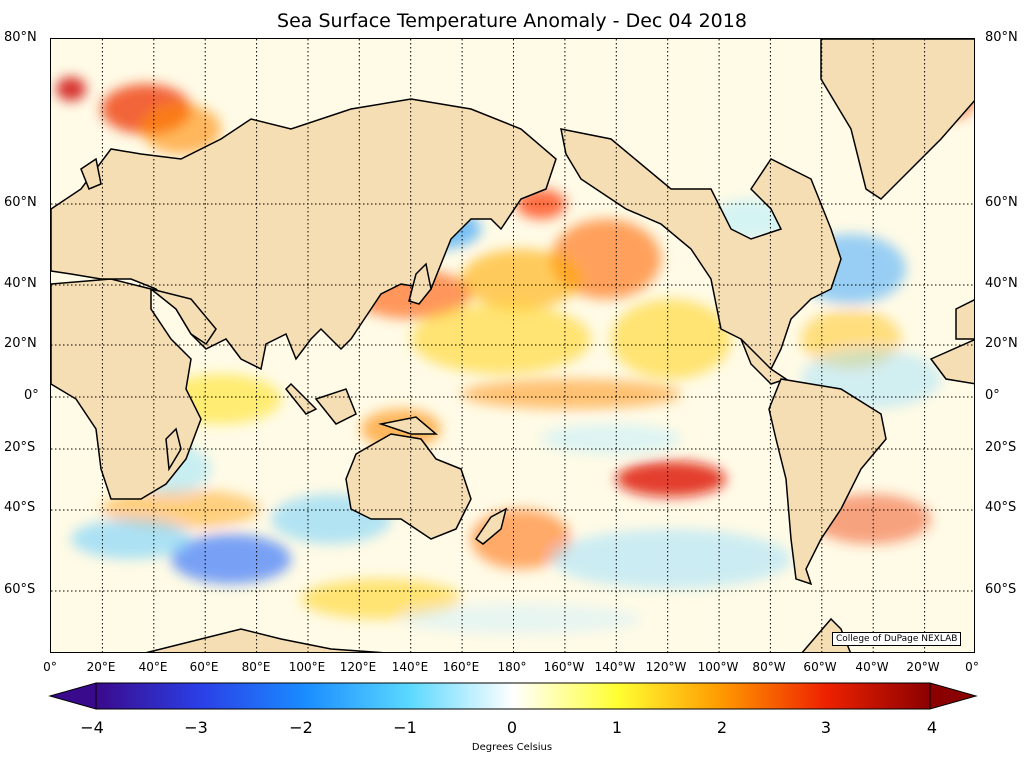 The height and width of the screenshot is (768, 1024). I want to click on lat-label-80n-left: 80°N, so click(20, 37).